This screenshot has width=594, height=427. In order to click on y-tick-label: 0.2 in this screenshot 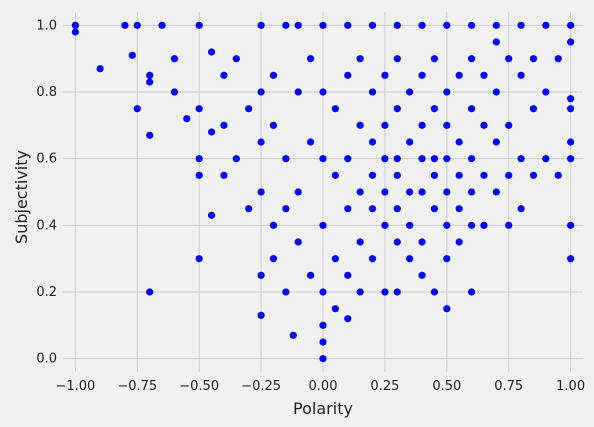, I will do `click(46, 292)`.